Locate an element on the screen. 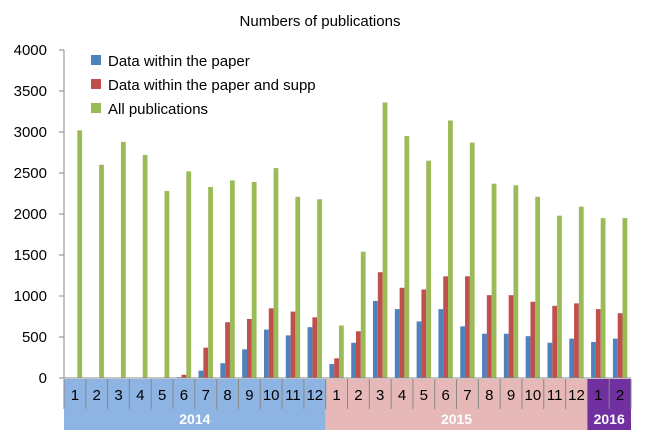 The height and width of the screenshot is (436, 651). legend-label: Data within the paper is located at coordinates (179, 61).